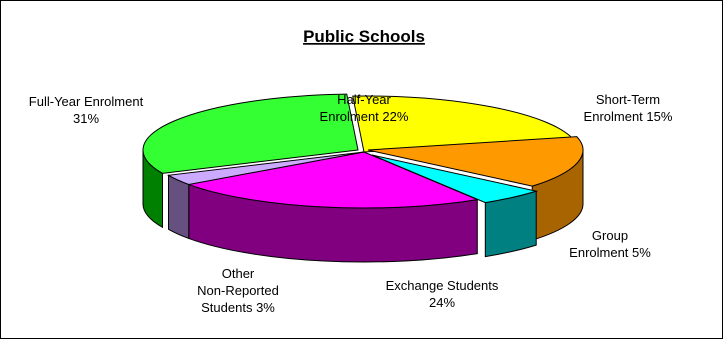  Describe the element at coordinates (364, 36) in the screenshot. I see `chart-title: Public Schools` at that location.